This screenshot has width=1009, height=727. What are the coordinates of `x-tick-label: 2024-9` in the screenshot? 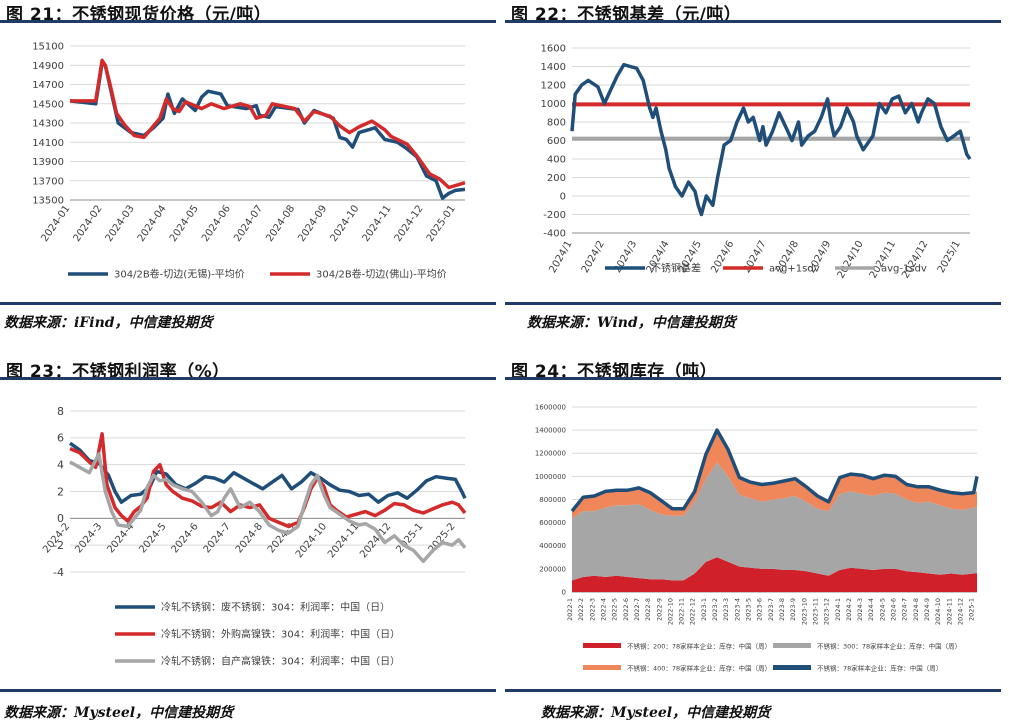 It's located at (927, 609).